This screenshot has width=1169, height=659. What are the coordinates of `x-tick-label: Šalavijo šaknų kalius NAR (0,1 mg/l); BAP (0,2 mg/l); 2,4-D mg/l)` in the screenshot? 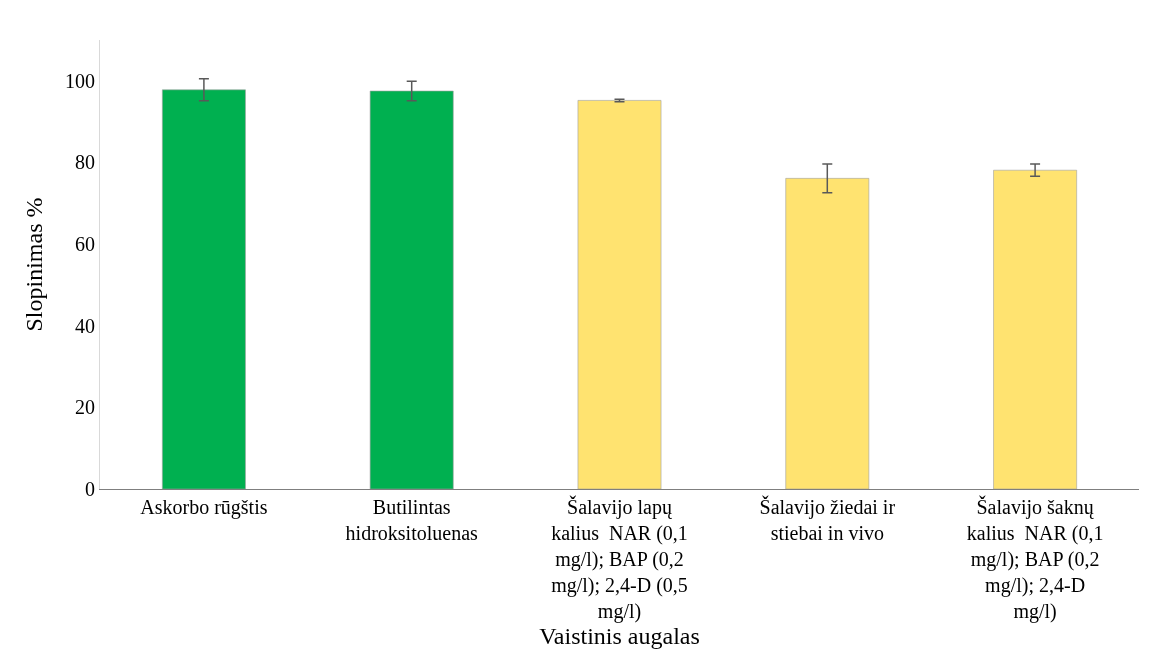 It's located at (1035, 559).